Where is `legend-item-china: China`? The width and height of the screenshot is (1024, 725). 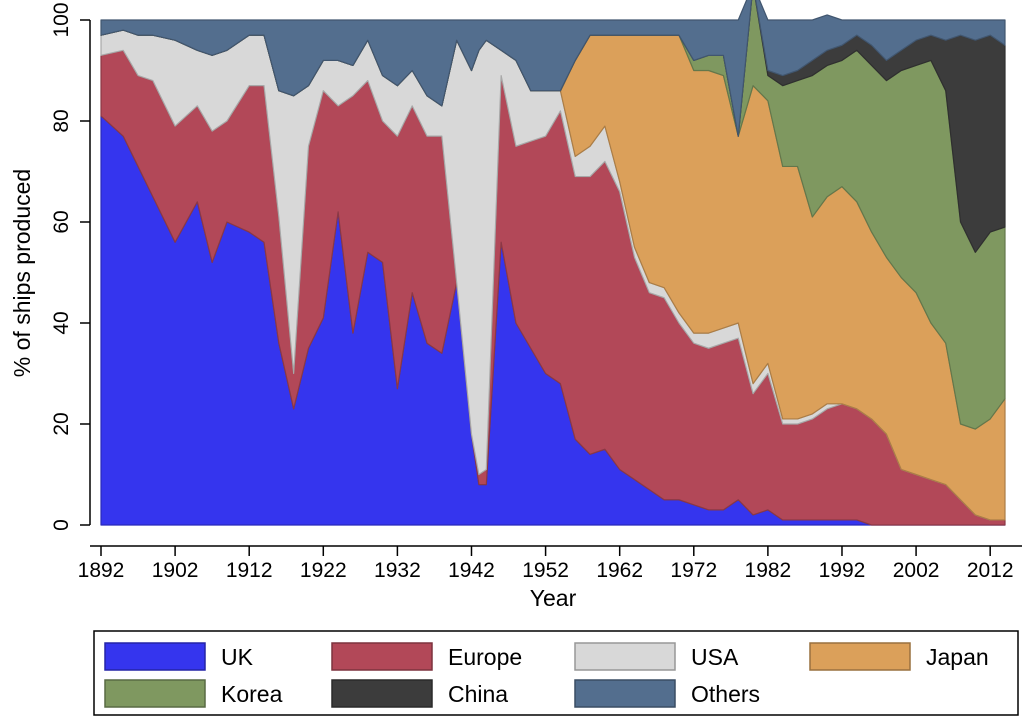
legend-item-china: China is located at coordinates (419, 693).